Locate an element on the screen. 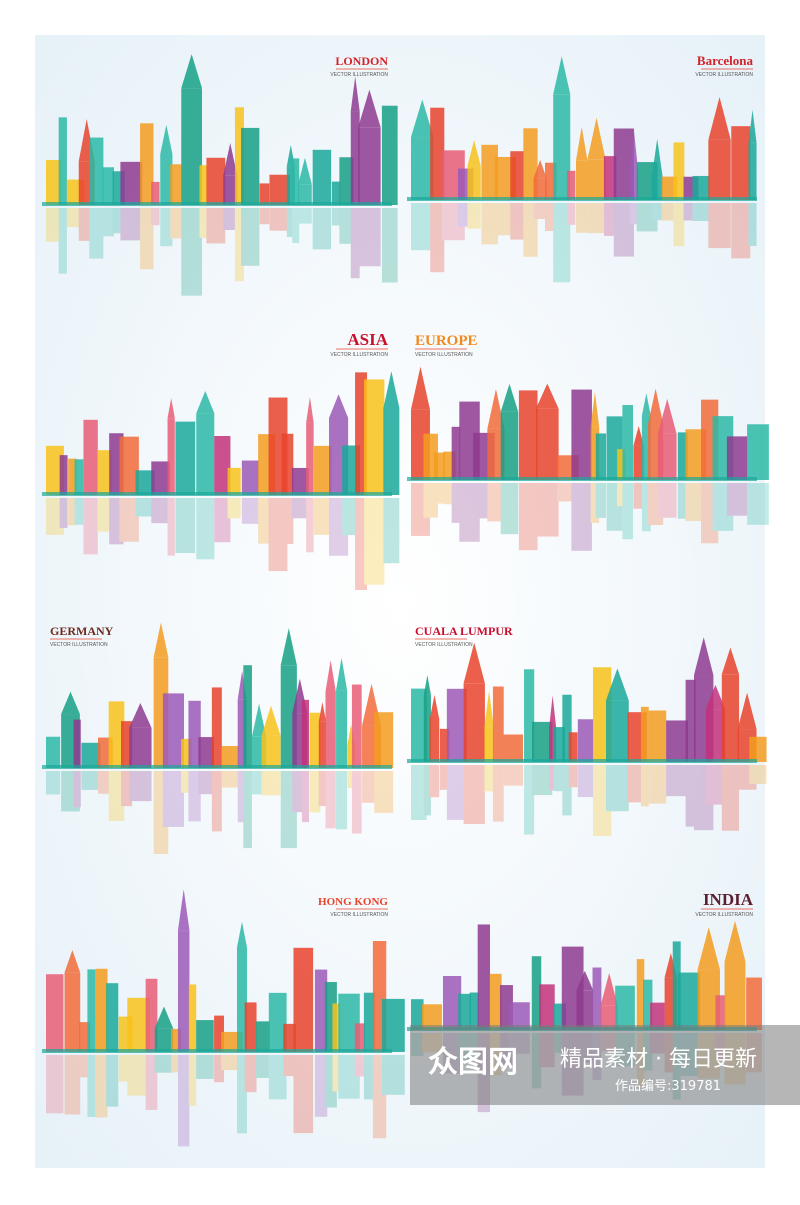  watermark: 众图网 精品素材 · 每日更新 作品编号:319781 is located at coordinates (605, 1065).